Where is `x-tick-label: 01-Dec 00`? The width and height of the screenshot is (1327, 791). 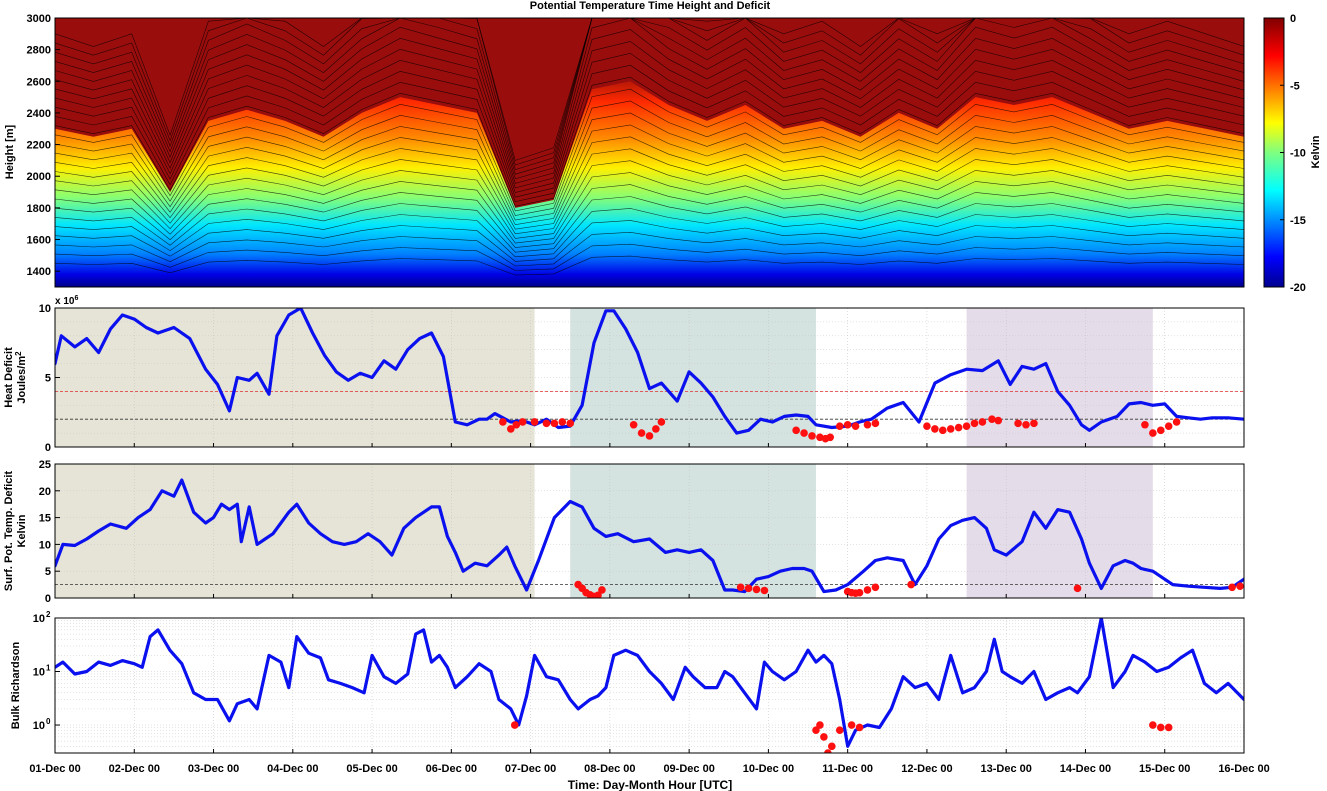
x-tick-label: 01-Dec 00 is located at coordinates (54, 769).